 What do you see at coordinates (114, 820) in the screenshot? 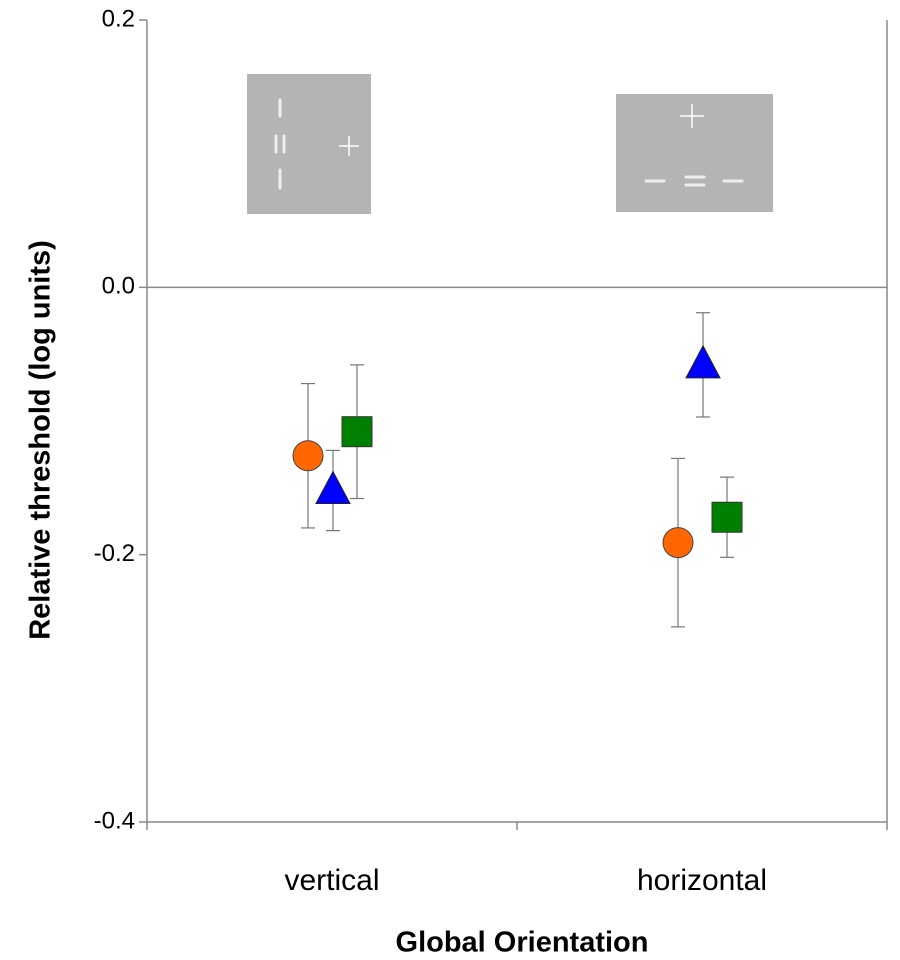
I see `y-tick-label: -0.4` at bounding box center [114, 820].